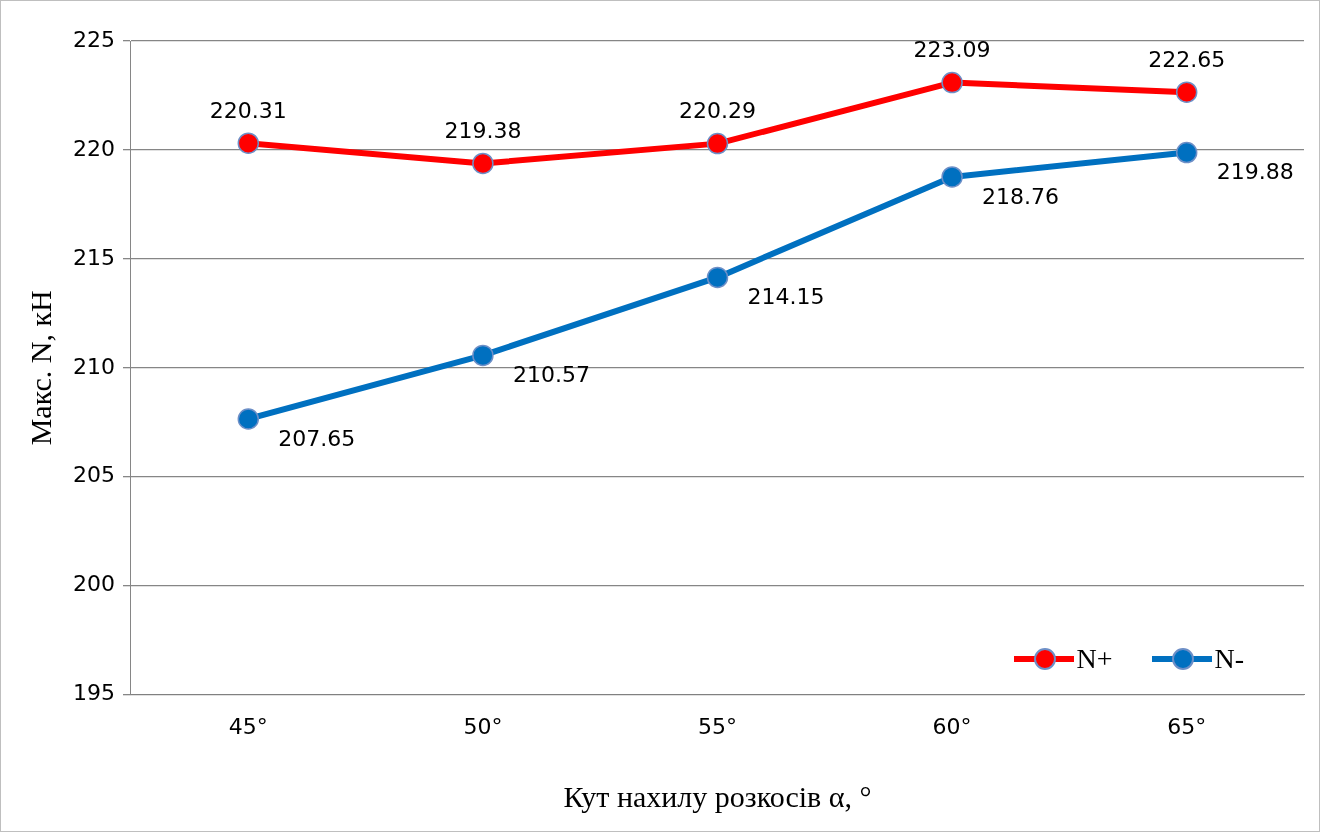 The height and width of the screenshot is (832, 1320). I want to click on x-tick-label: 65°, so click(1187, 726).